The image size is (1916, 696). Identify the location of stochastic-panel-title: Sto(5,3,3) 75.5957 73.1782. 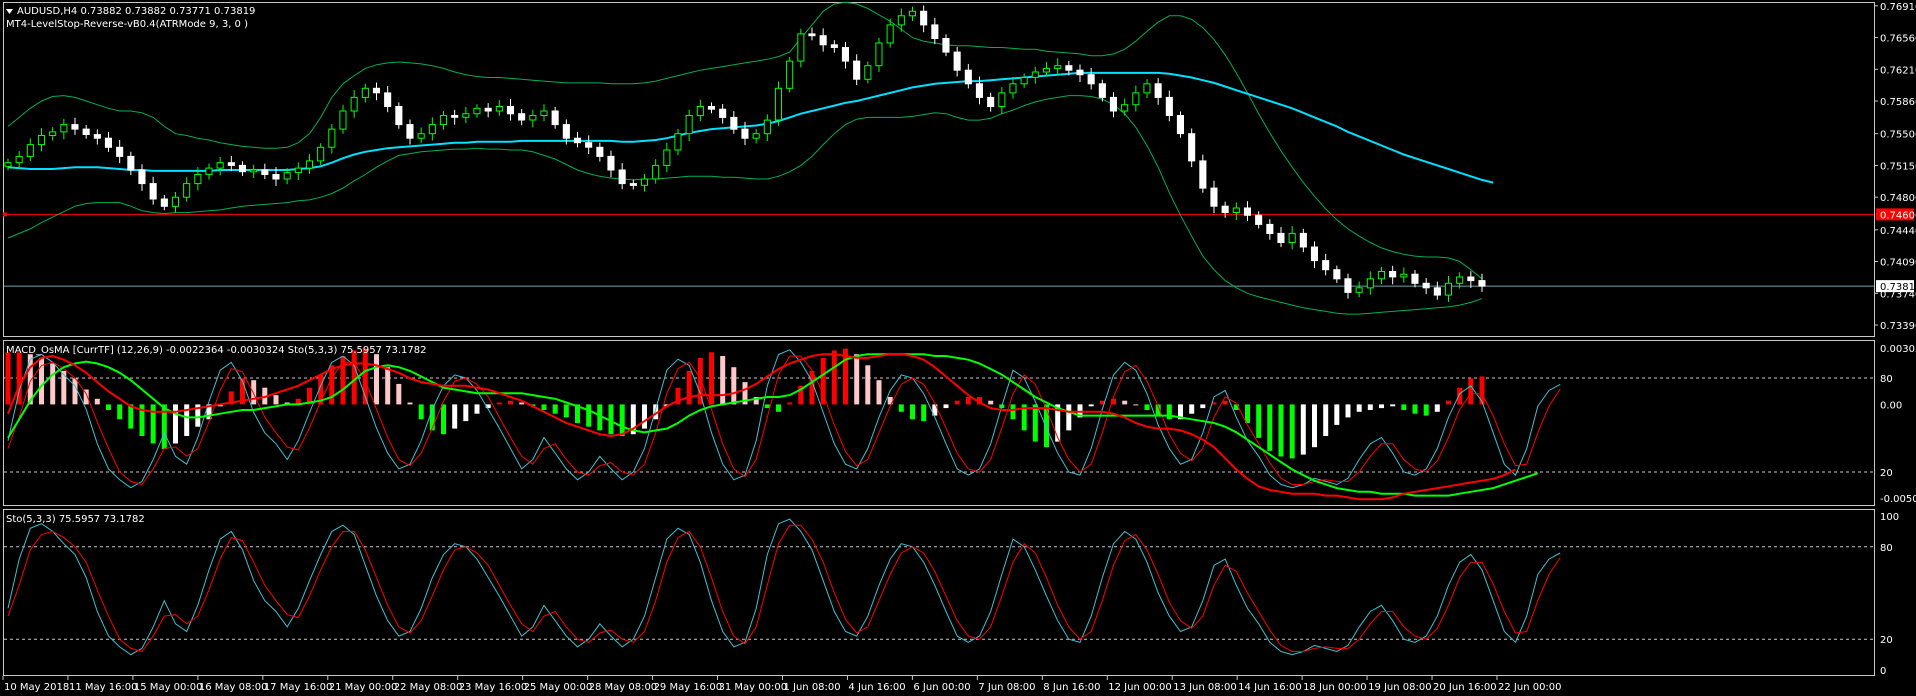
(75, 519).